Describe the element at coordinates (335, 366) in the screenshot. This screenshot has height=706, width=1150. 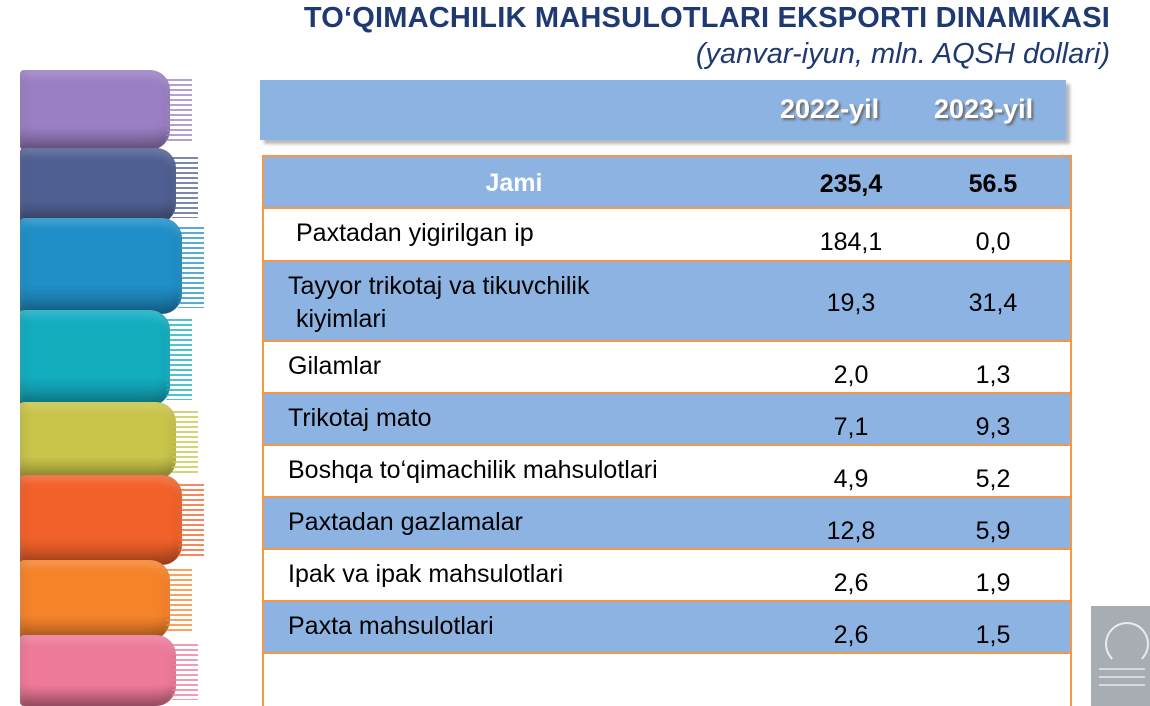
I see `row-label: Gilamlar` at that location.